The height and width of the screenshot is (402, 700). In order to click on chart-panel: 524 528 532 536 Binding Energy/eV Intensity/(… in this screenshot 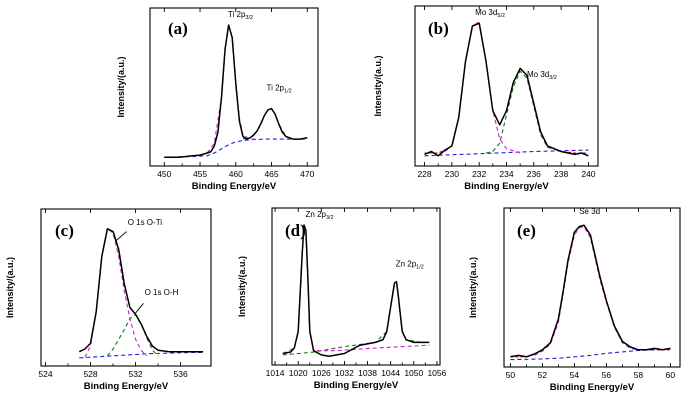, I will do `click(108, 300)`.